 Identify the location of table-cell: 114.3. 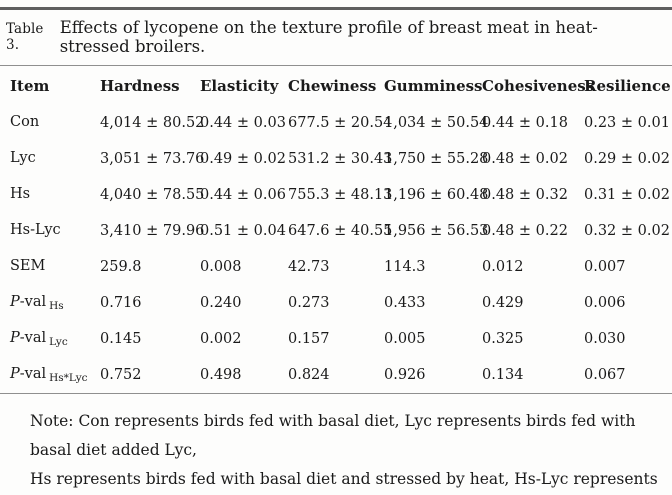
(405, 267).